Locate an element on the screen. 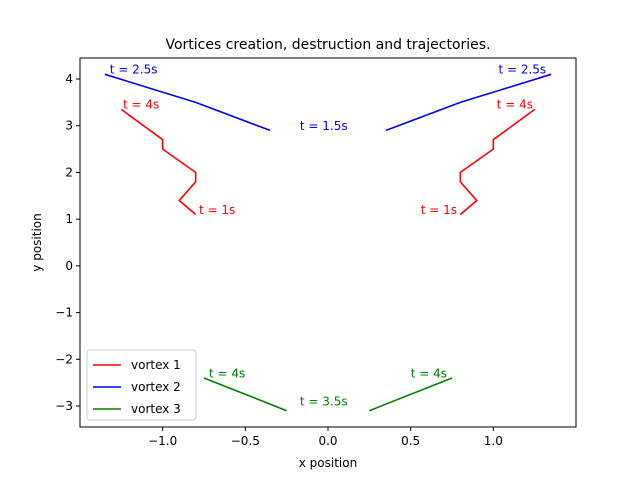  y-tick-label: 4 is located at coordinates (69, 79).